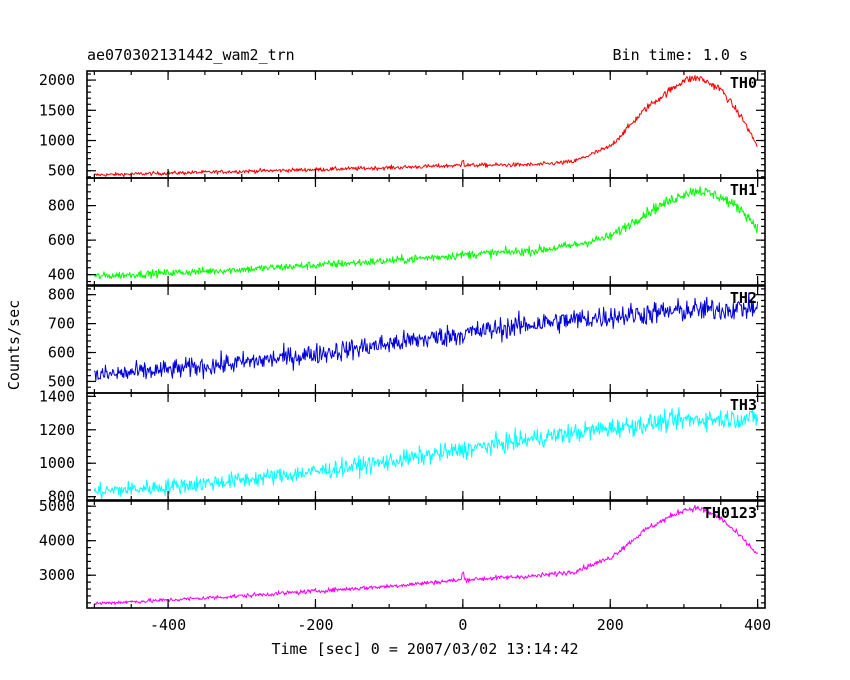 This screenshot has height=680, width=850. I want to click on series-line-th3, so click(426, 453).